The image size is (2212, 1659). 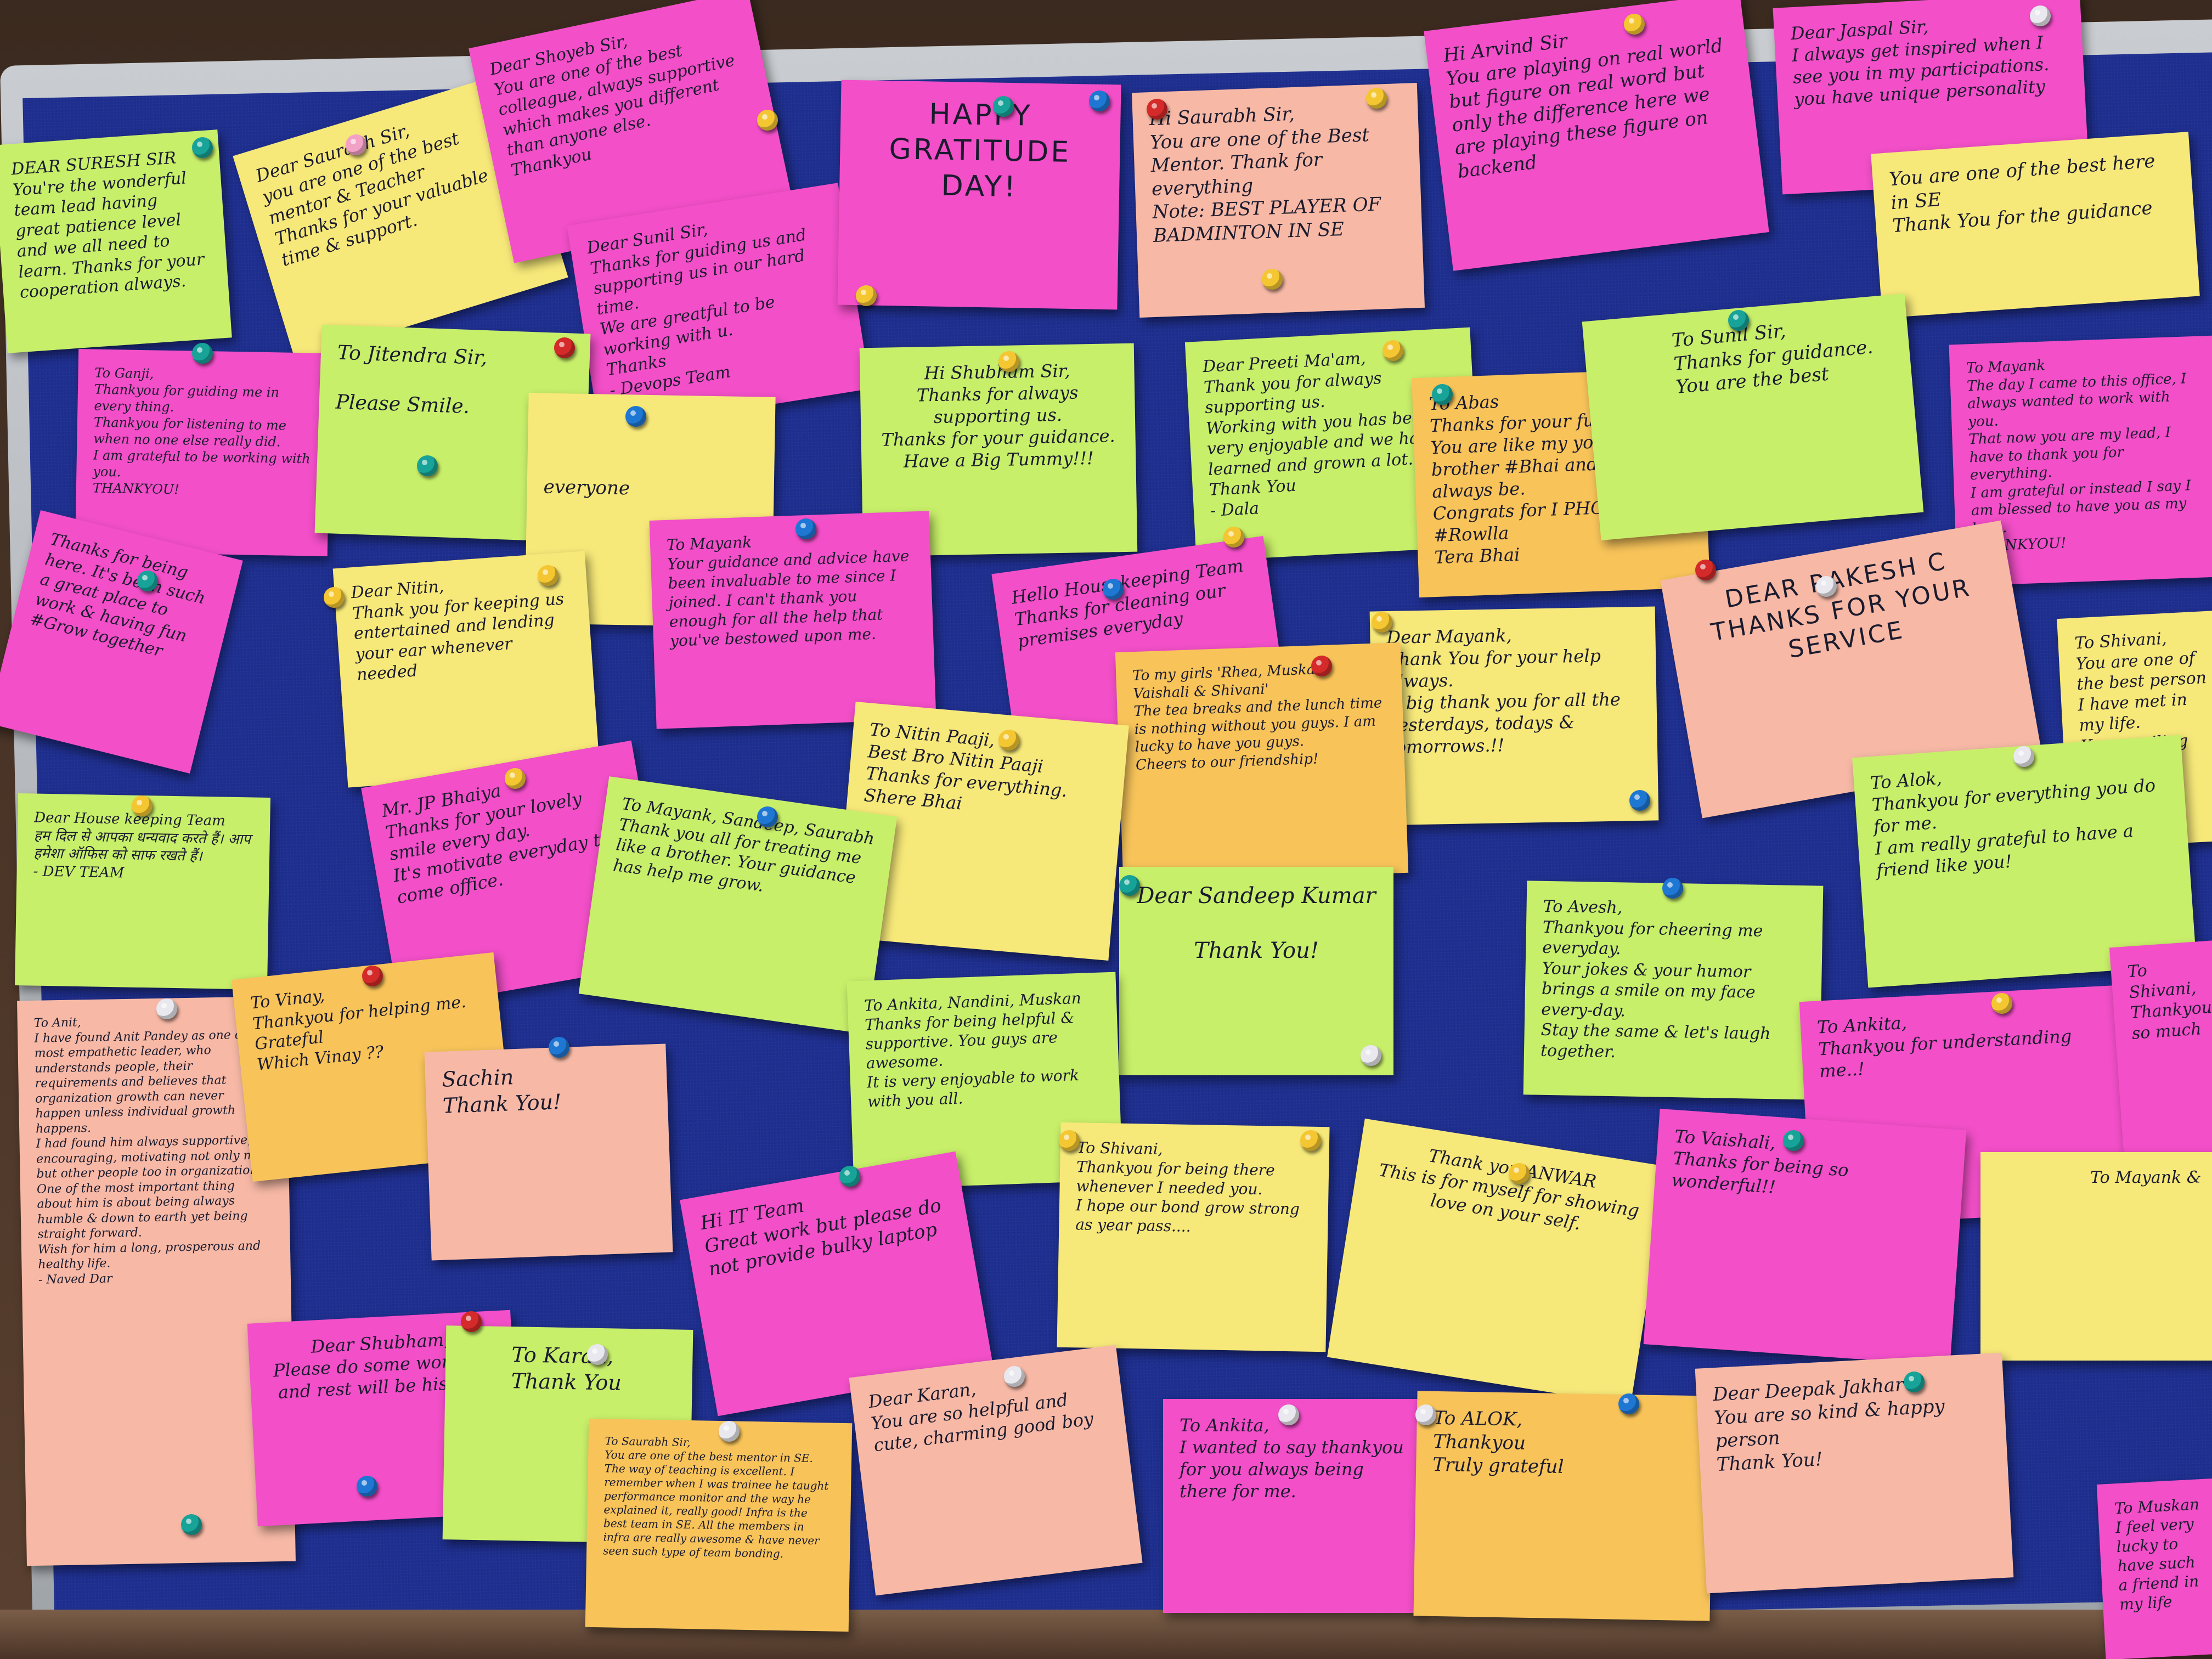 I want to click on note-mayank-partial: To Mayank &, so click(x=2096, y=1256).